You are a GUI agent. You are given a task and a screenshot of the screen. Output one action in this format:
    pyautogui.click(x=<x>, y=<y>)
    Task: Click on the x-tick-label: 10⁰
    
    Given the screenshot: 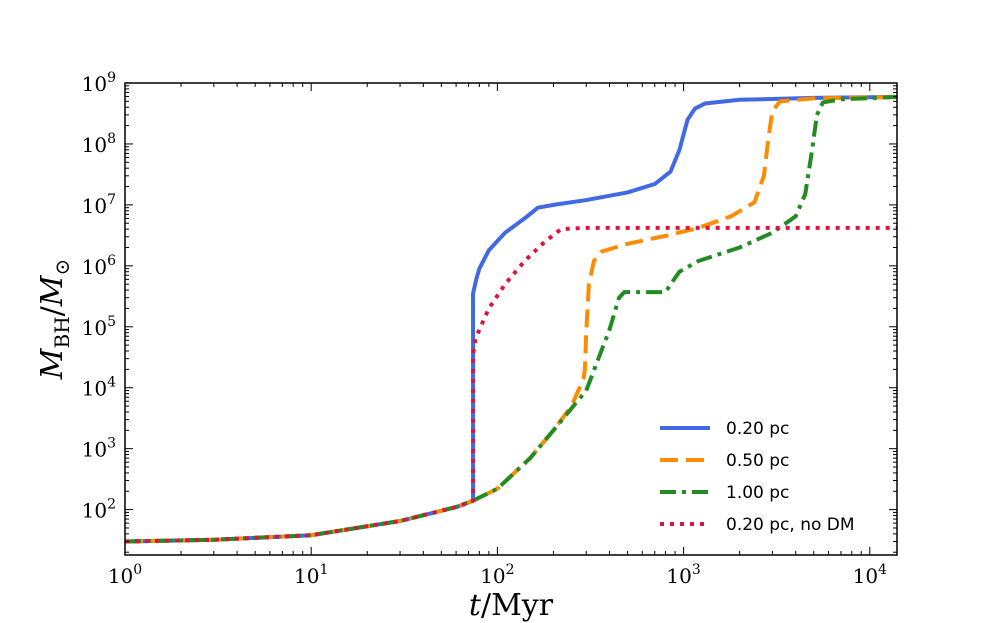 What is the action you would take?
    pyautogui.click(x=125, y=575)
    